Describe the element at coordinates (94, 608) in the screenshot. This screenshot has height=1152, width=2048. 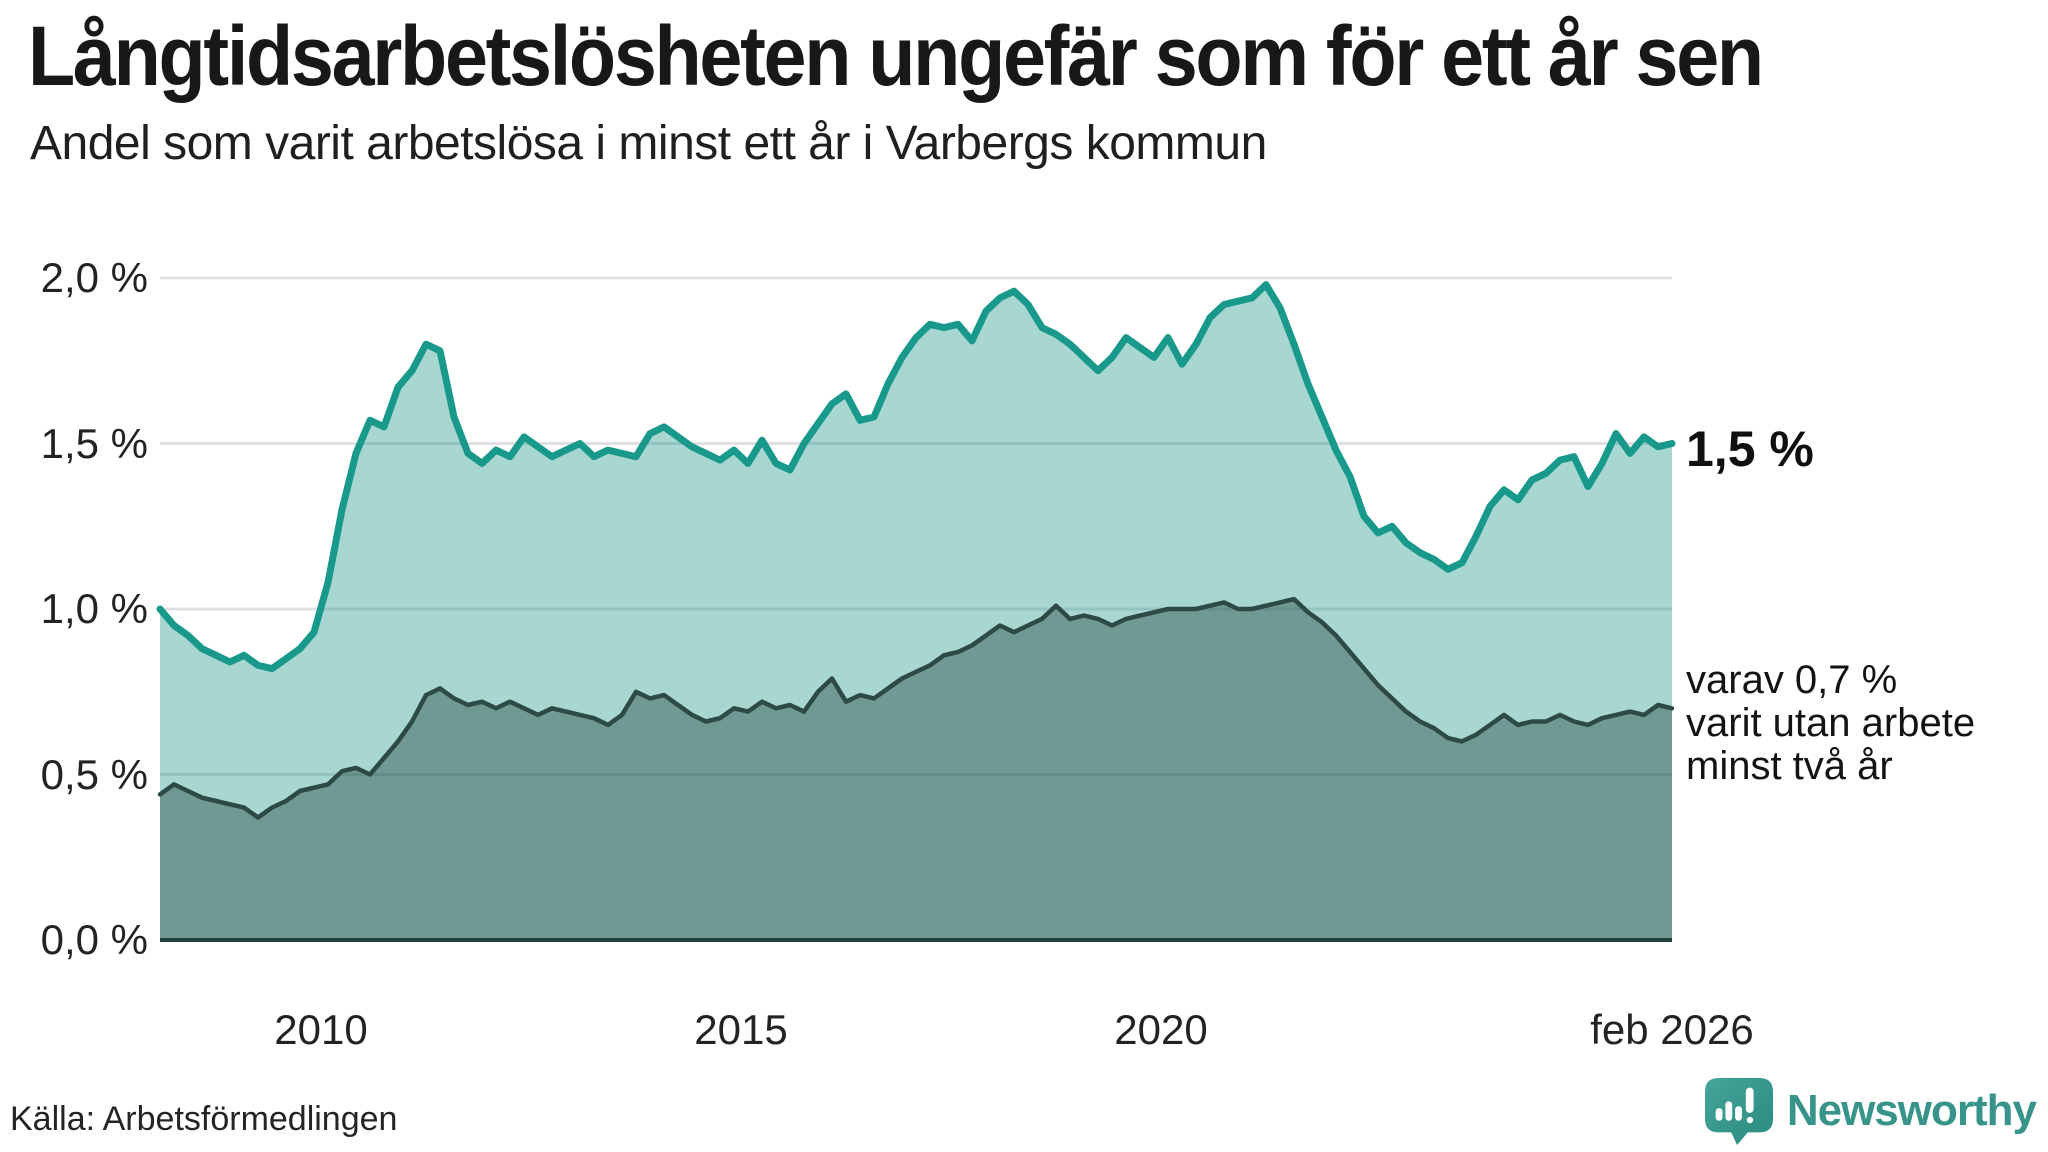
I see `y-axis-tick-label: 1,0 %` at that location.